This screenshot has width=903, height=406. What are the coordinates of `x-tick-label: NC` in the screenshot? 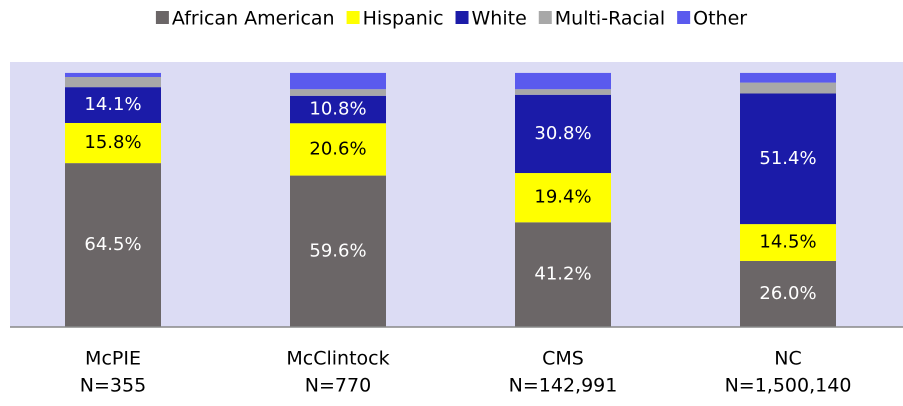 It's located at (787, 359).